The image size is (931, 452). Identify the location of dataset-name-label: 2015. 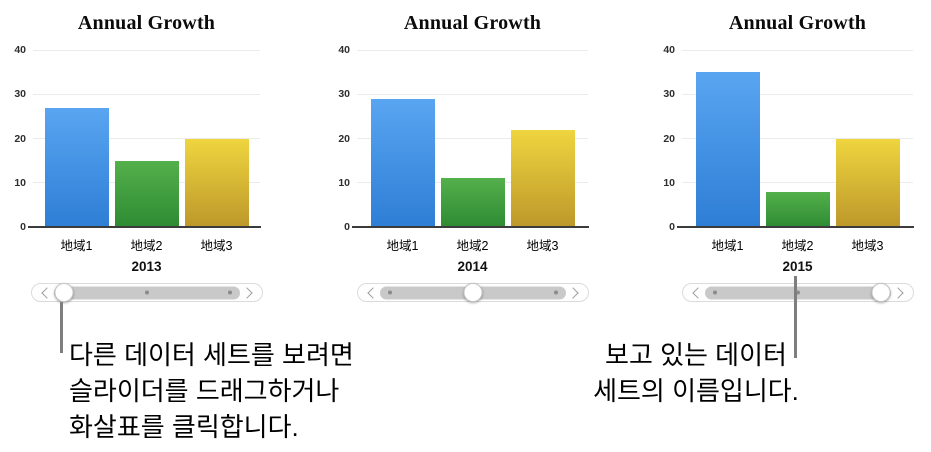
(797, 266).